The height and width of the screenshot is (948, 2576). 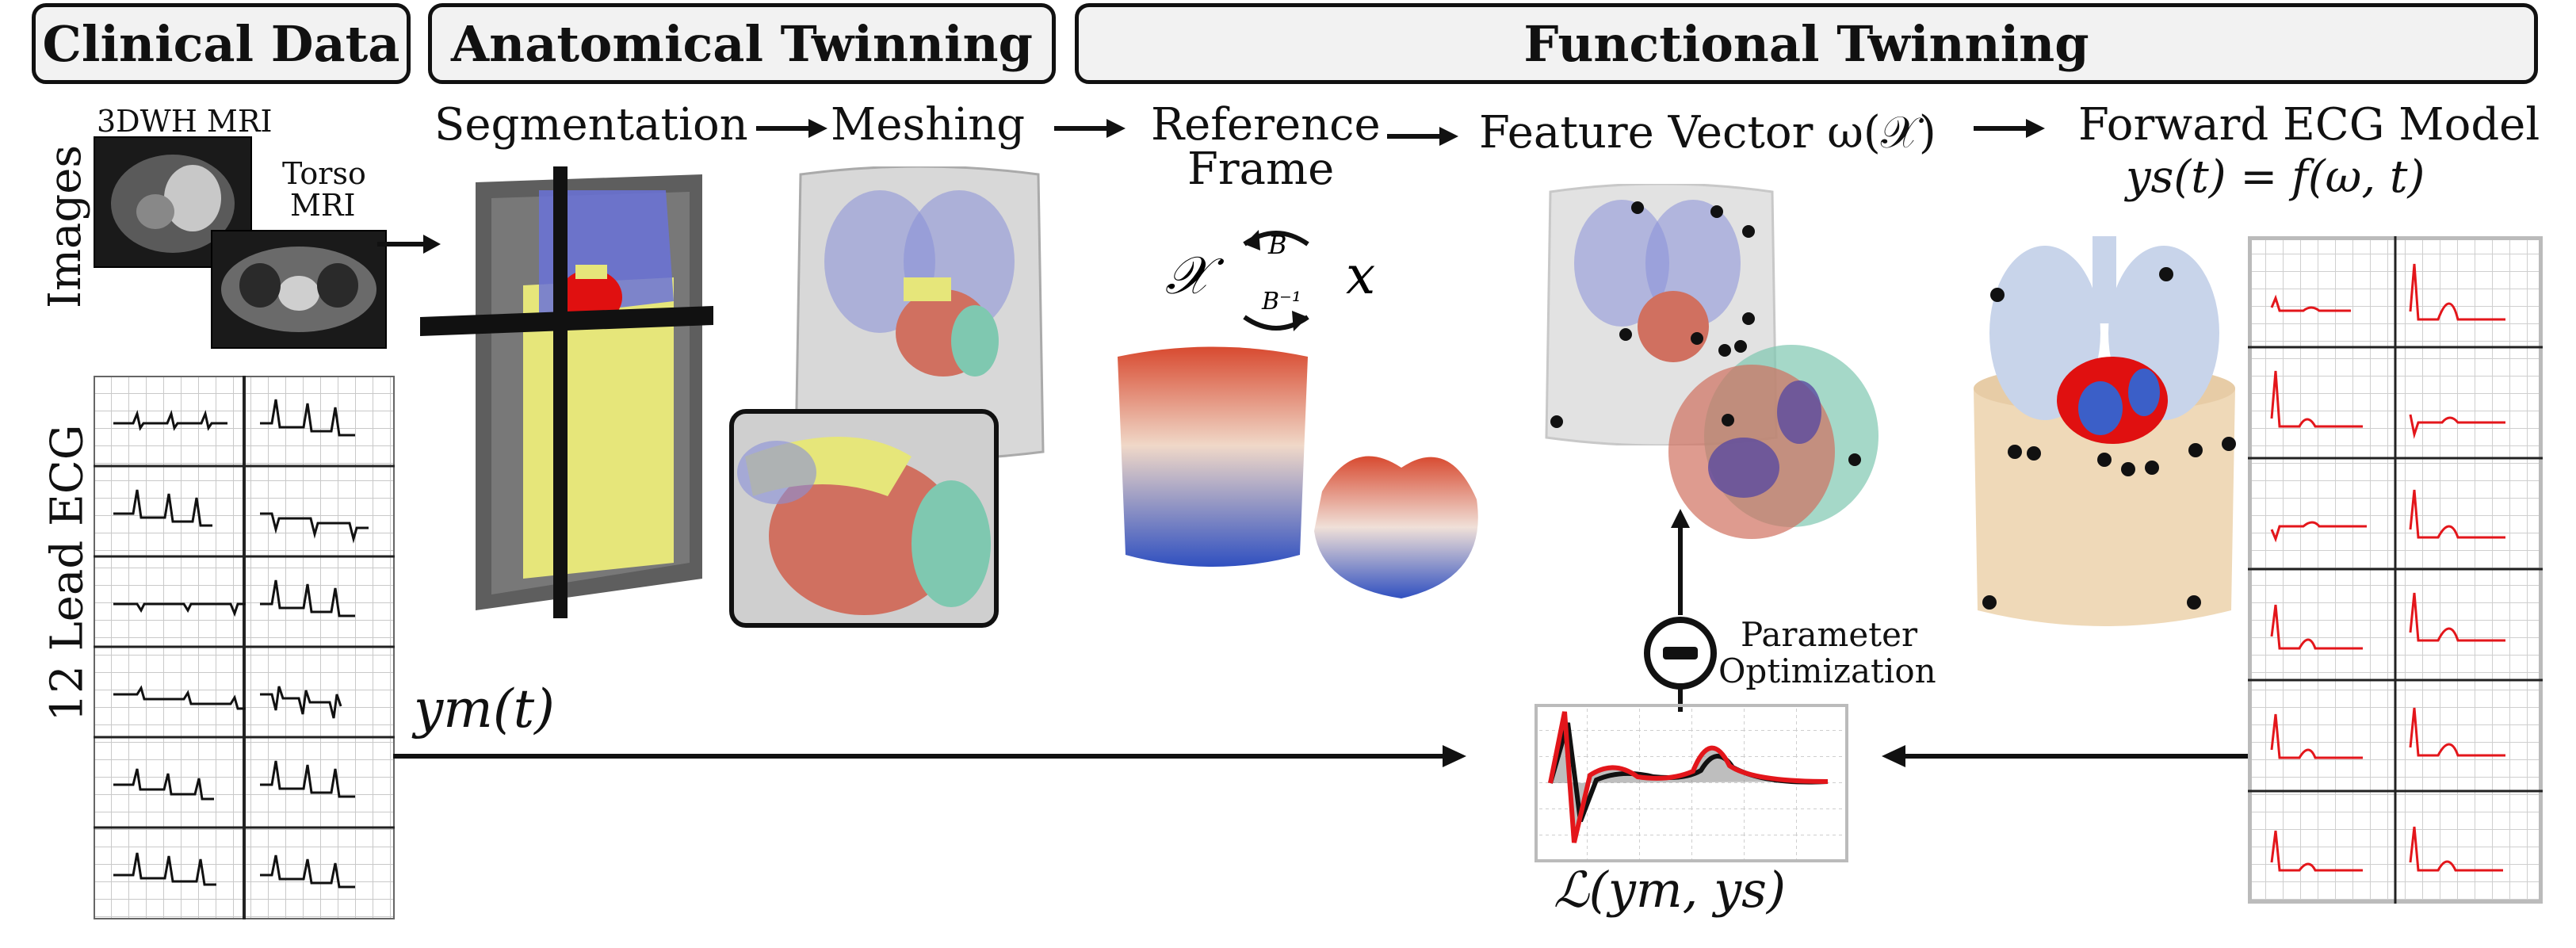 What do you see at coordinates (221, 43) in the screenshot?
I see `section-clinical-data: Clinical Data` at bounding box center [221, 43].